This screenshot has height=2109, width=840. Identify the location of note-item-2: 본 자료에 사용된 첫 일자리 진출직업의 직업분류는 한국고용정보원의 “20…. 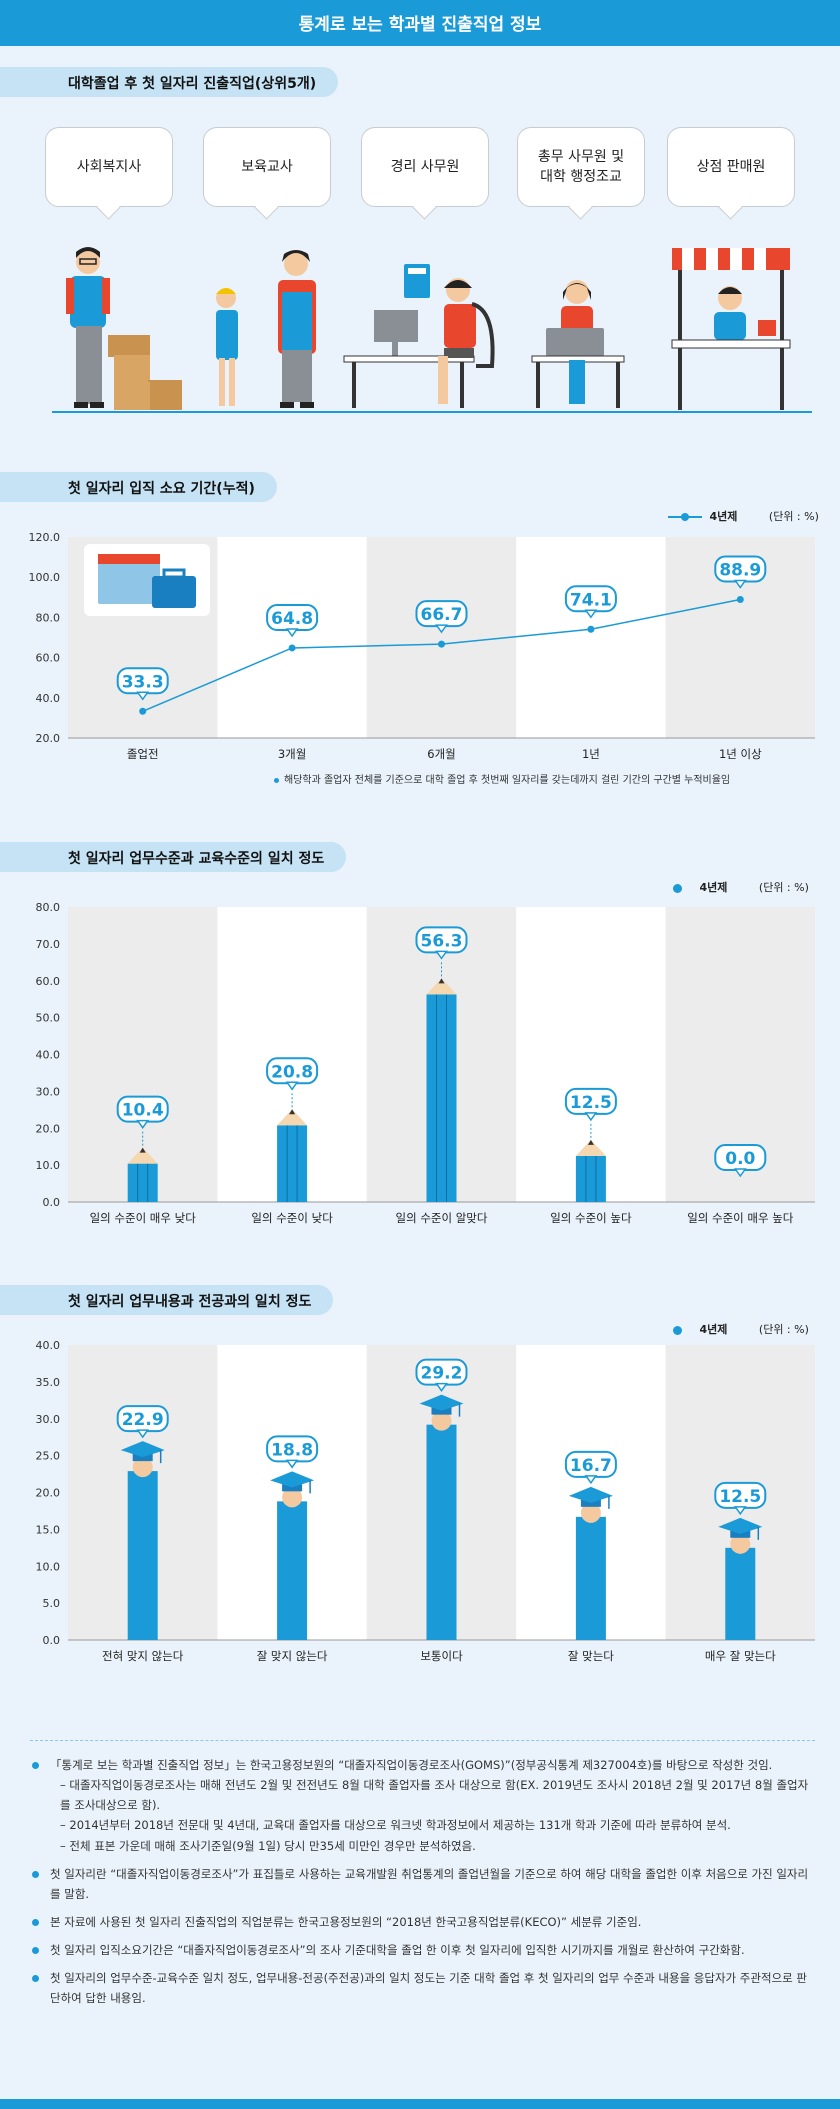
(422, 1922).